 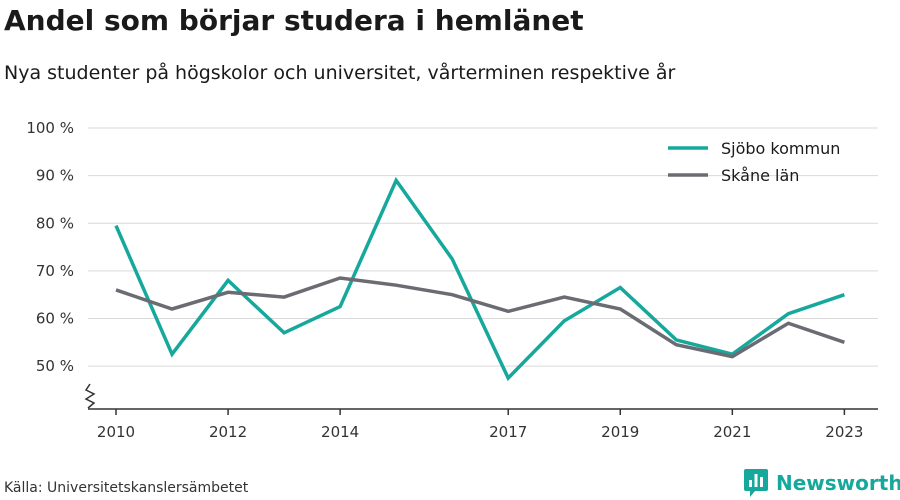 I want to click on x-tick-label: 2014, so click(x=340, y=432).